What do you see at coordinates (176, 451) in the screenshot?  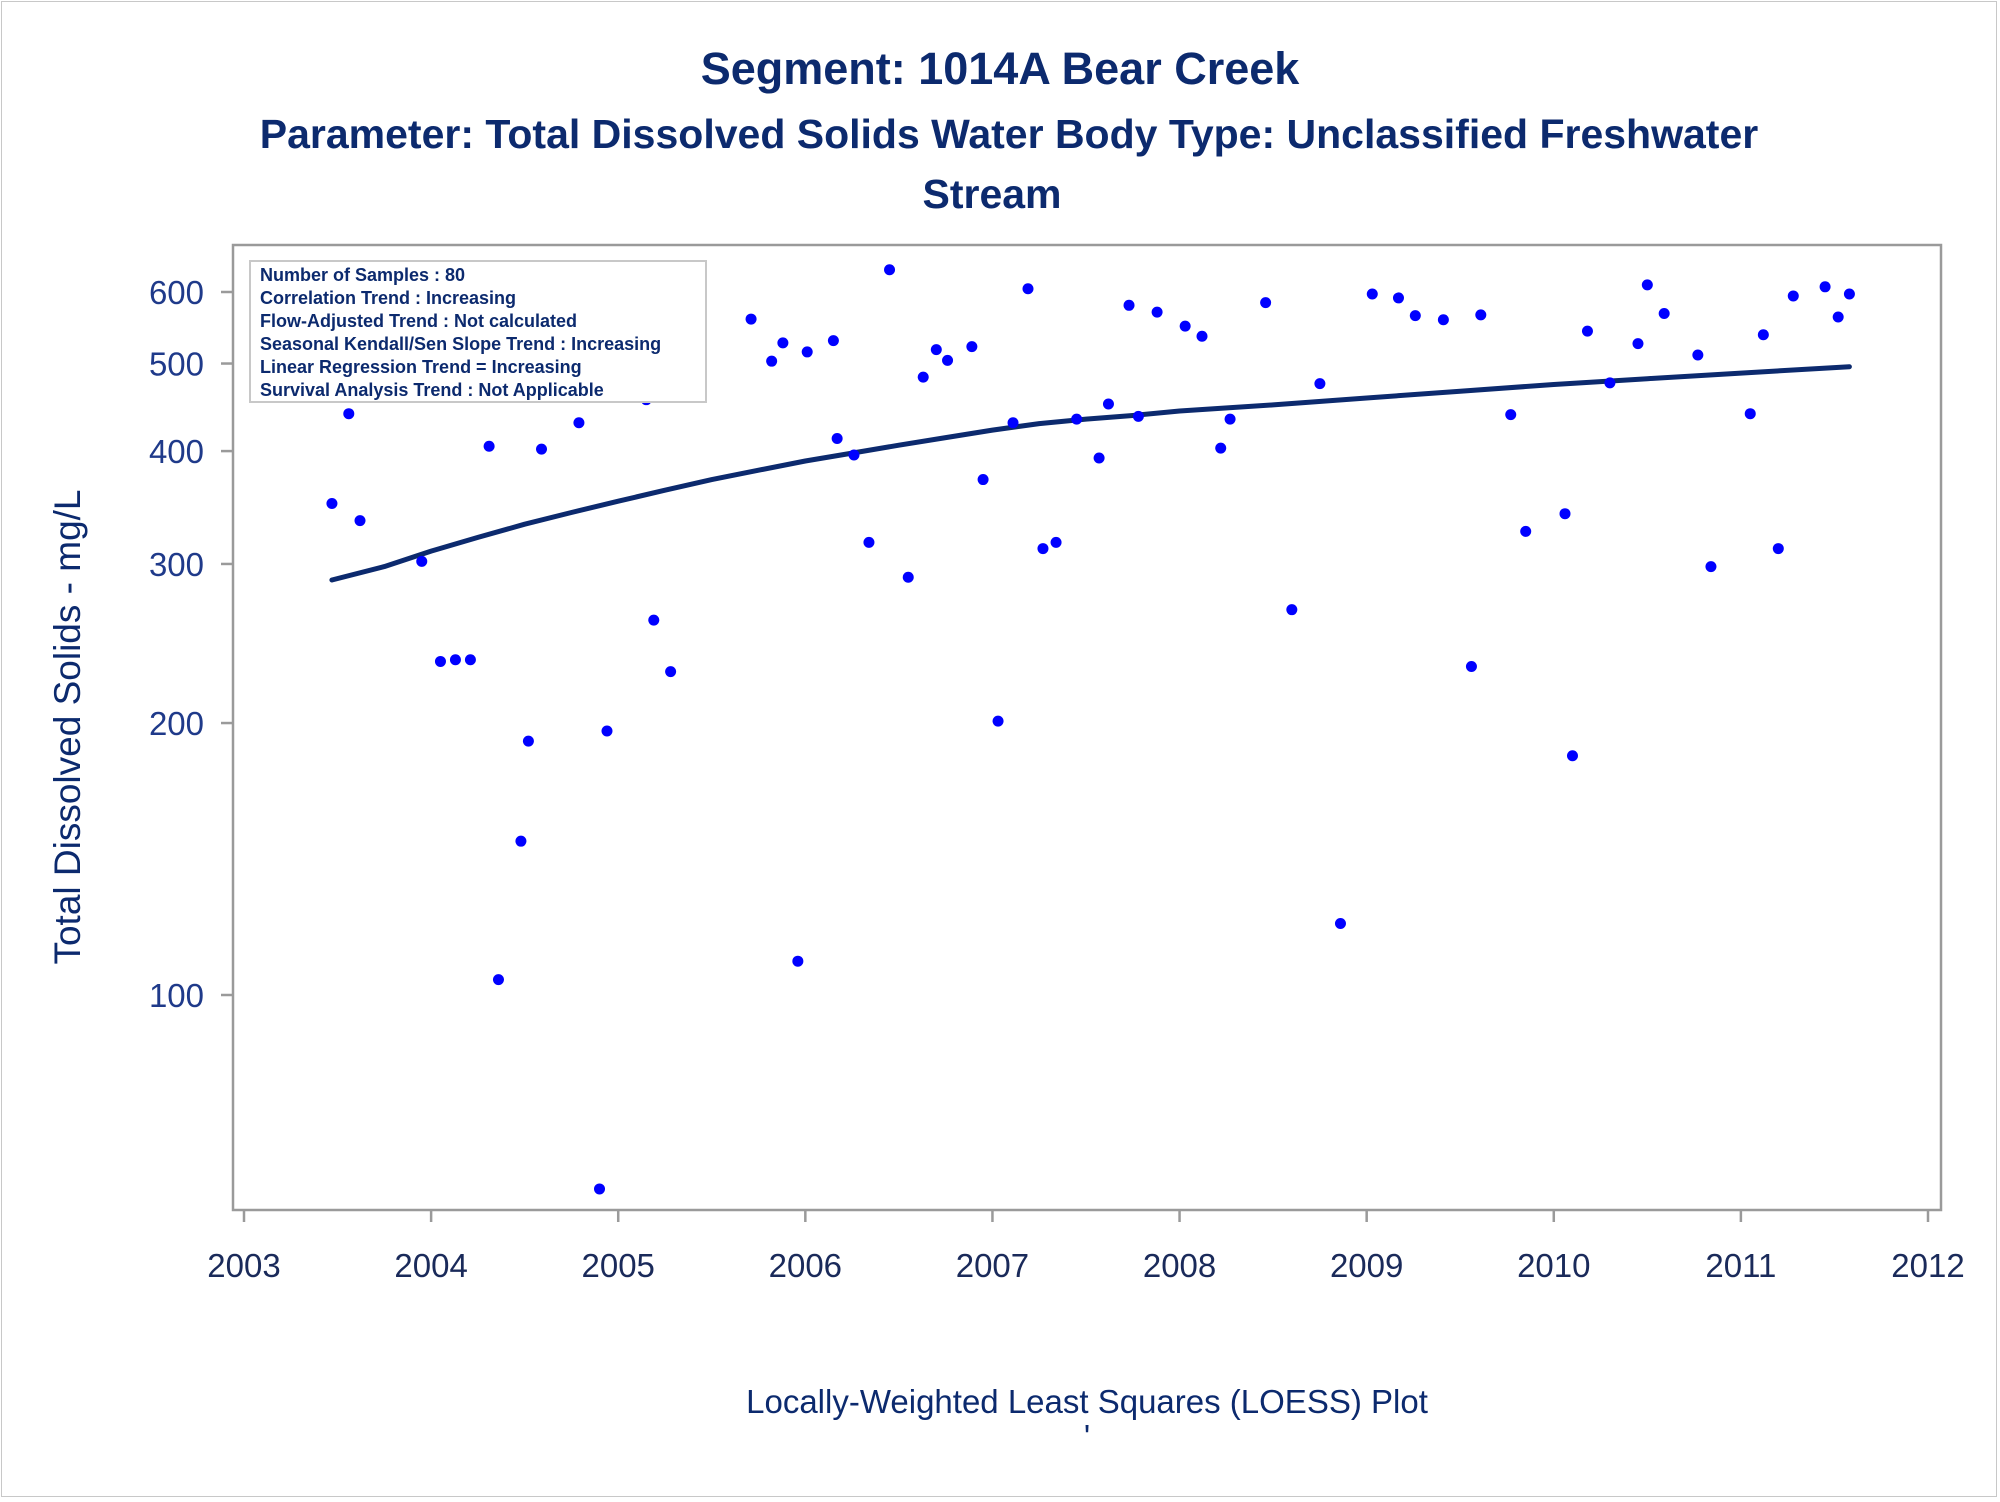 I see `y-tick-label: 400` at bounding box center [176, 451].